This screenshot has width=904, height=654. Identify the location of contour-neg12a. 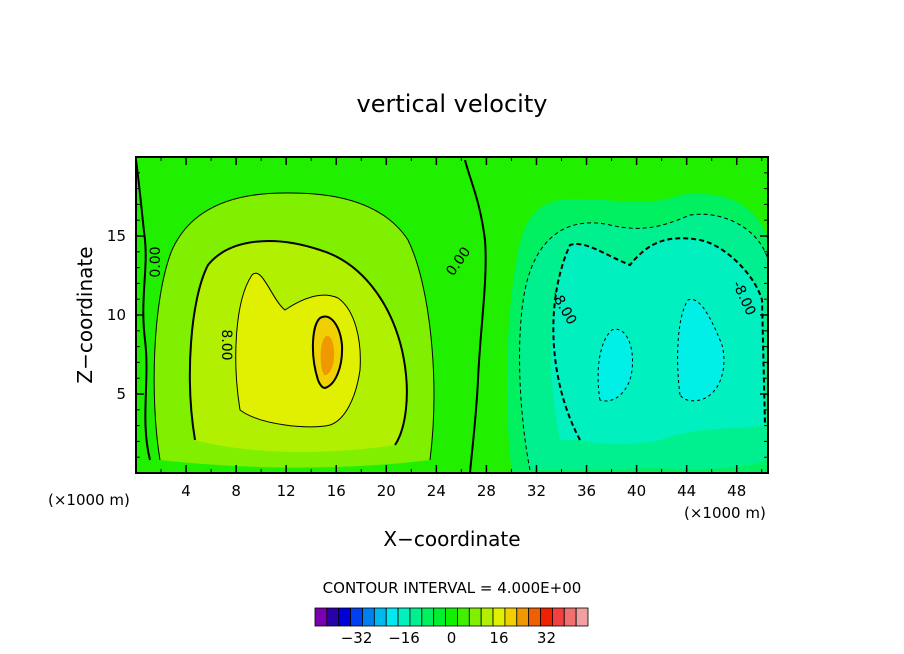
(615, 365).